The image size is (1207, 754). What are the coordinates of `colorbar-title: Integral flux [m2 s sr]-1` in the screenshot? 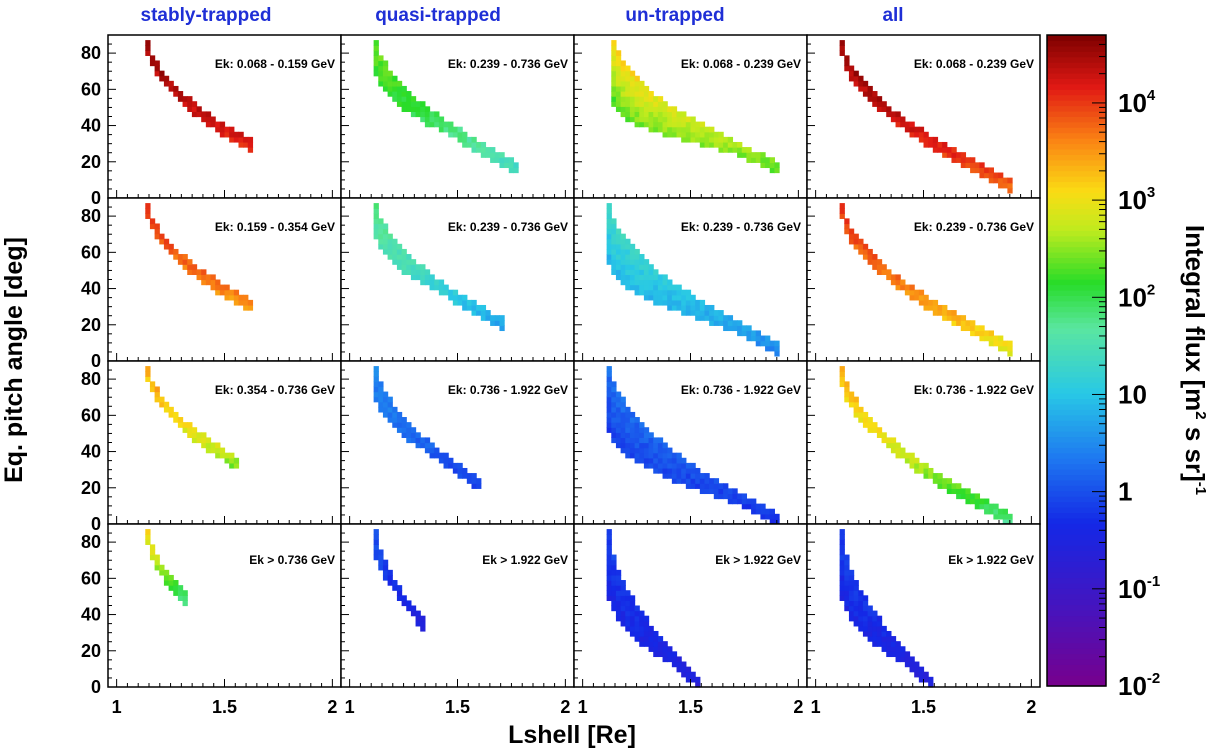 It's located at (1193, 360).